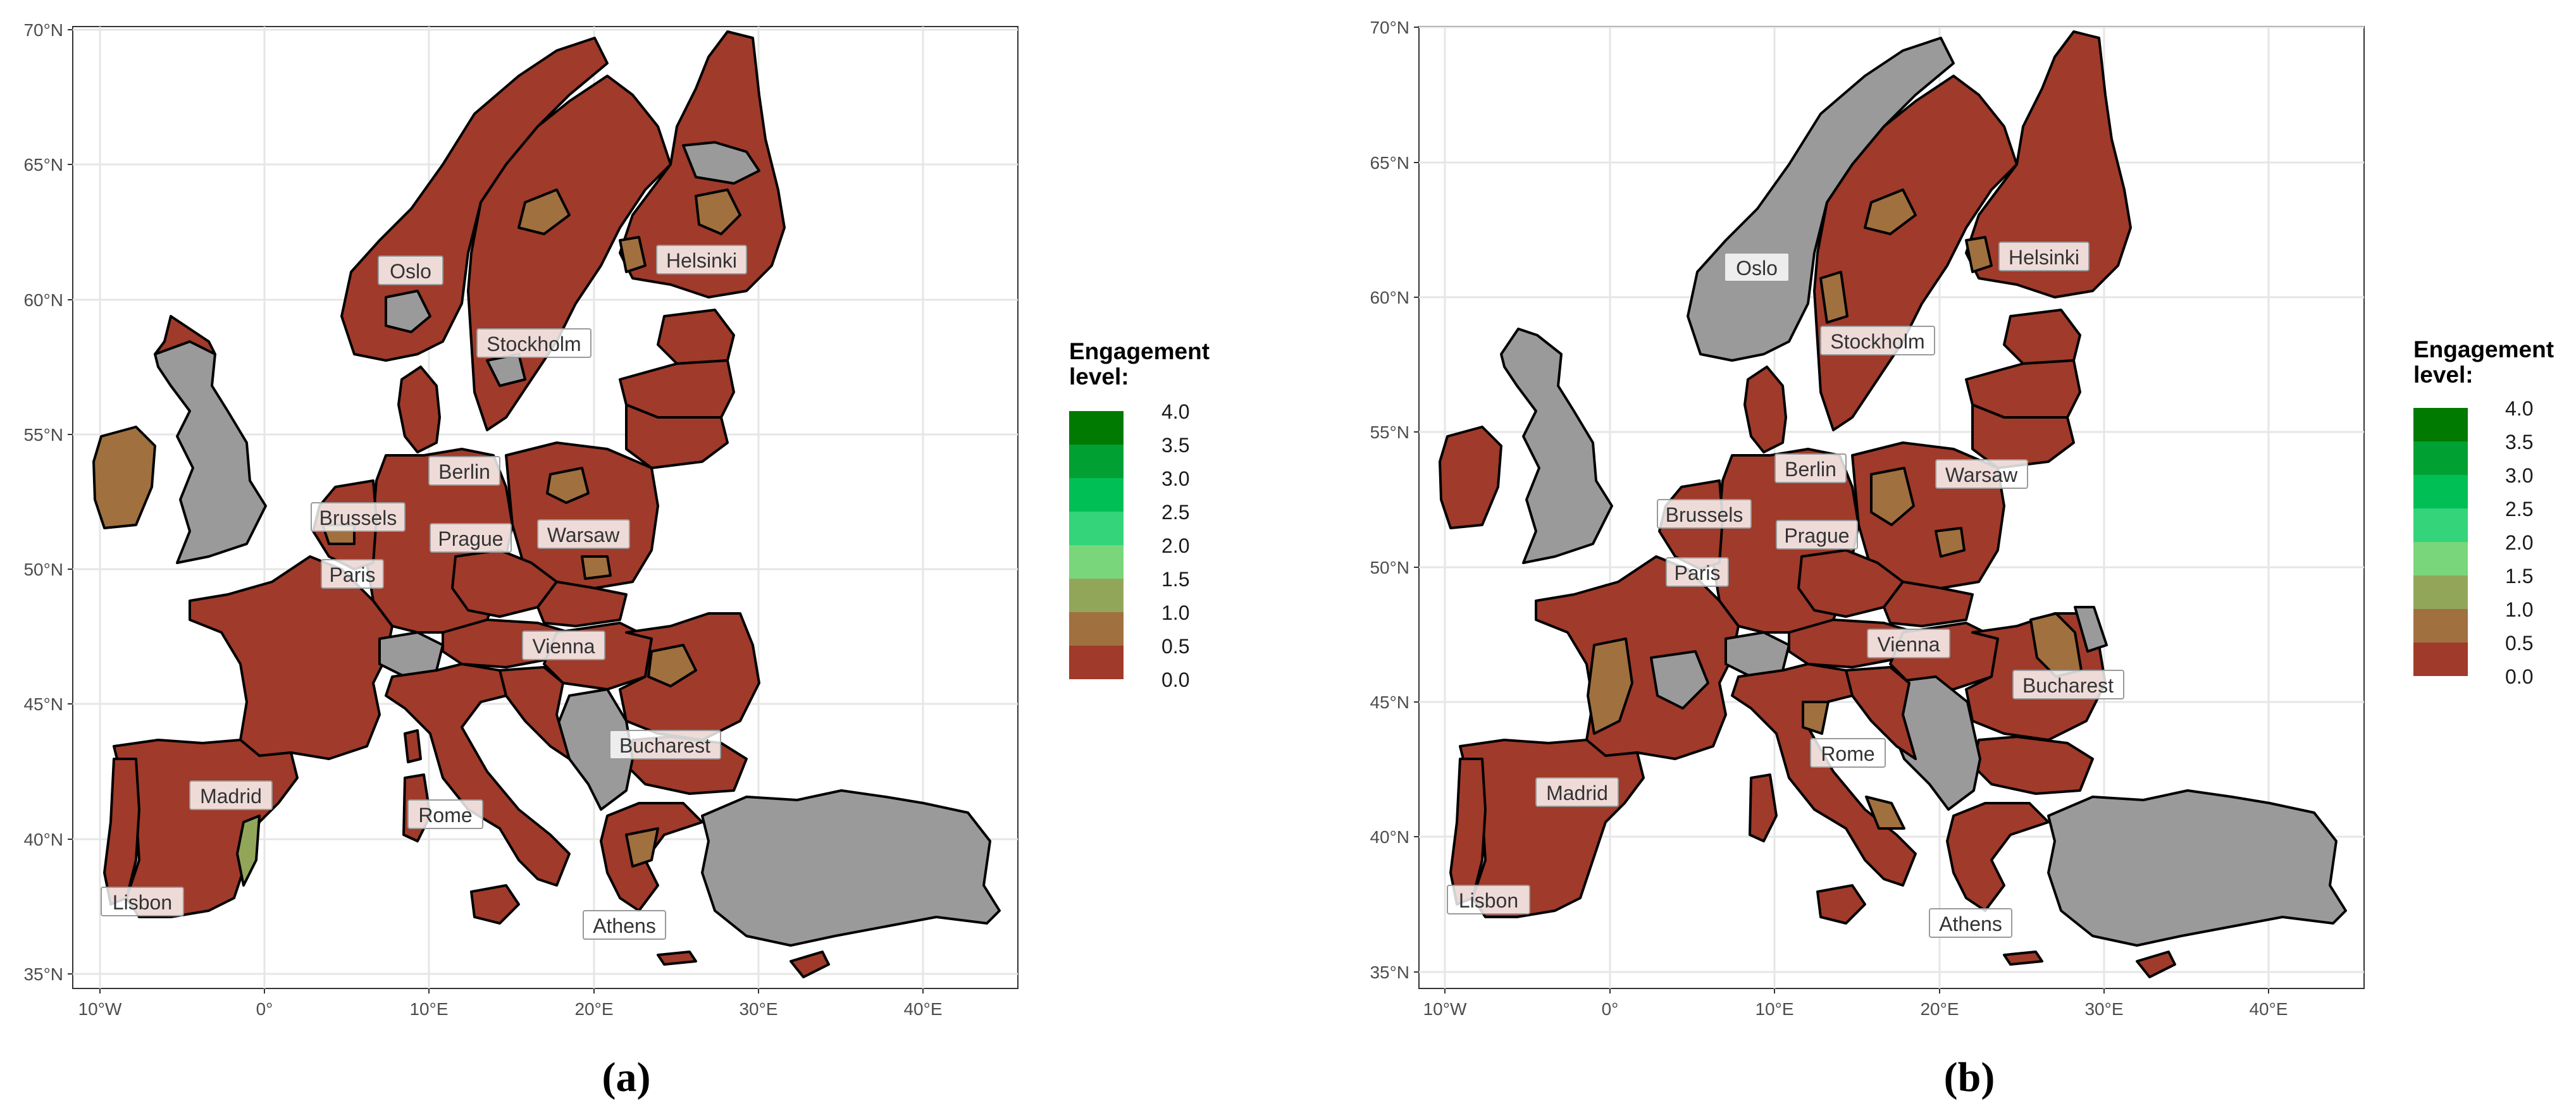 Image resolution: width=2576 pixels, height=1120 pixels. I want to click on city-label-prague: Prague, so click(471, 538).